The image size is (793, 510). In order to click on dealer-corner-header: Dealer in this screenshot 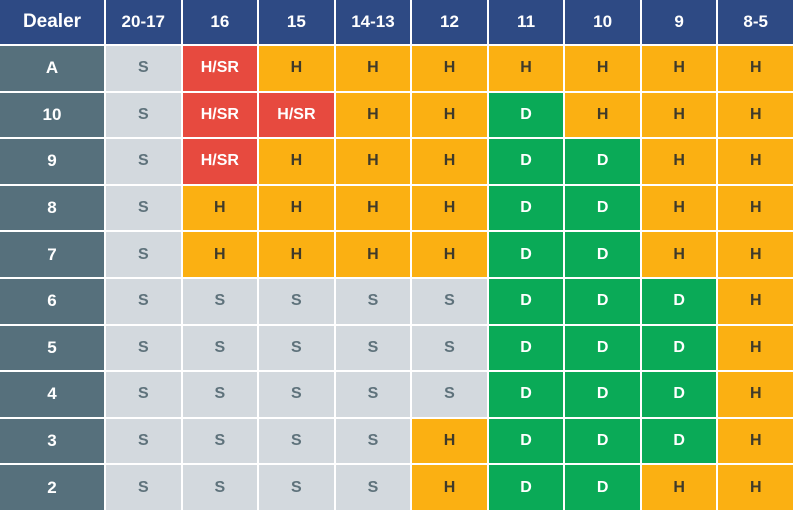, I will do `click(52, 22)`.